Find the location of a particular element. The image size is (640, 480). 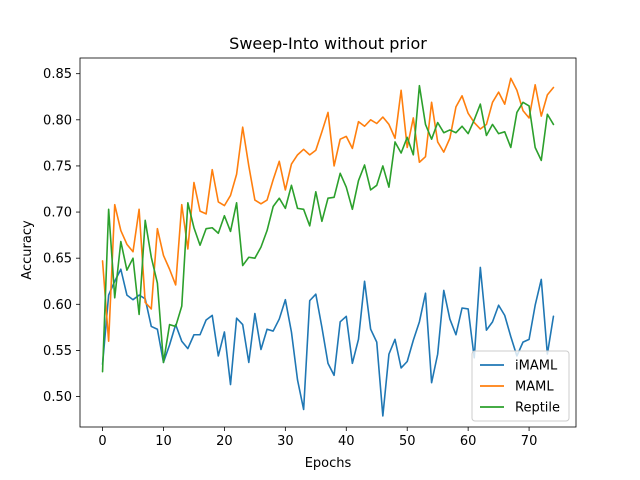

legend-box is located at coordinates (520, 386).